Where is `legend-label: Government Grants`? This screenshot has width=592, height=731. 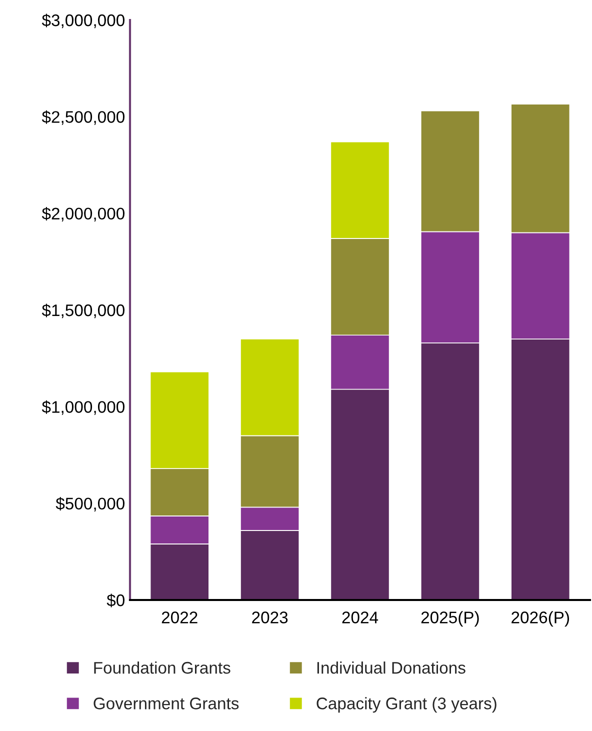 legend-label: Government Grants is located at coordinates (166, 704).